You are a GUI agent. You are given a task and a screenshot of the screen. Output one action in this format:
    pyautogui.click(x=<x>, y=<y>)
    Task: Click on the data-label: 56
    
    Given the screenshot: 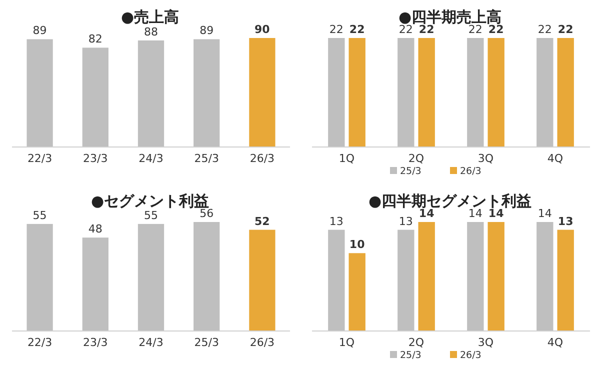 What is the action you would take?
    pyautogui.click(x=207, y=213)
    